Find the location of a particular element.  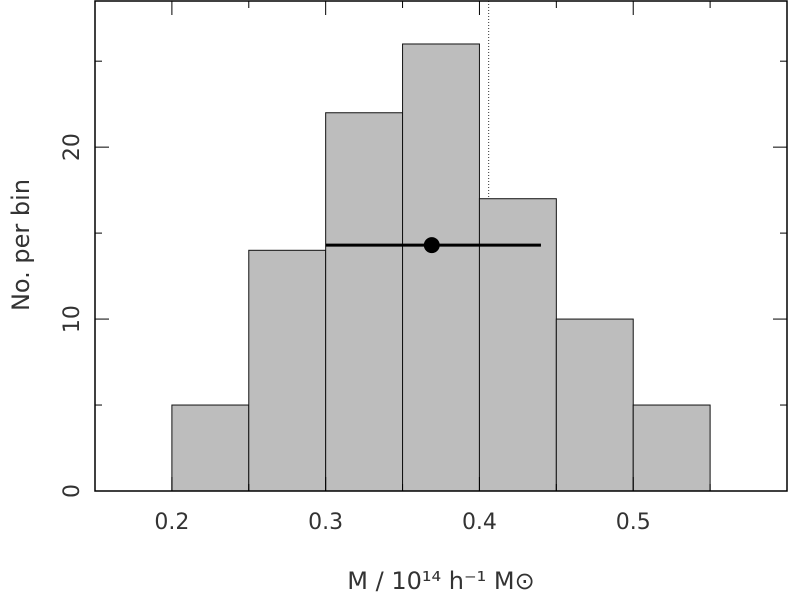

y-tick-label: 10 is located at coordinates (72, 319).